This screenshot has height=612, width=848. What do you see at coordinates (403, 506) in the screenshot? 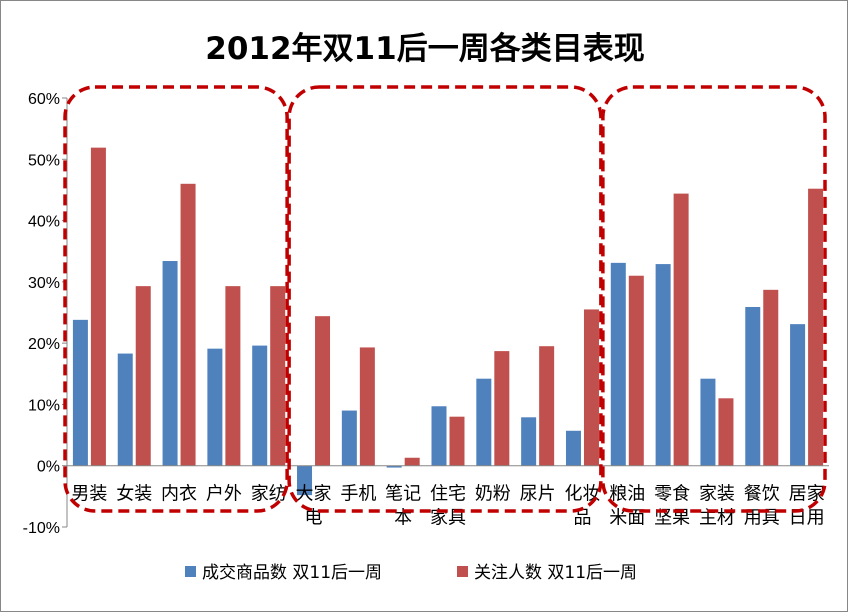
I see `x-tick-label: 笔记本` at bounding box center [403, 506].